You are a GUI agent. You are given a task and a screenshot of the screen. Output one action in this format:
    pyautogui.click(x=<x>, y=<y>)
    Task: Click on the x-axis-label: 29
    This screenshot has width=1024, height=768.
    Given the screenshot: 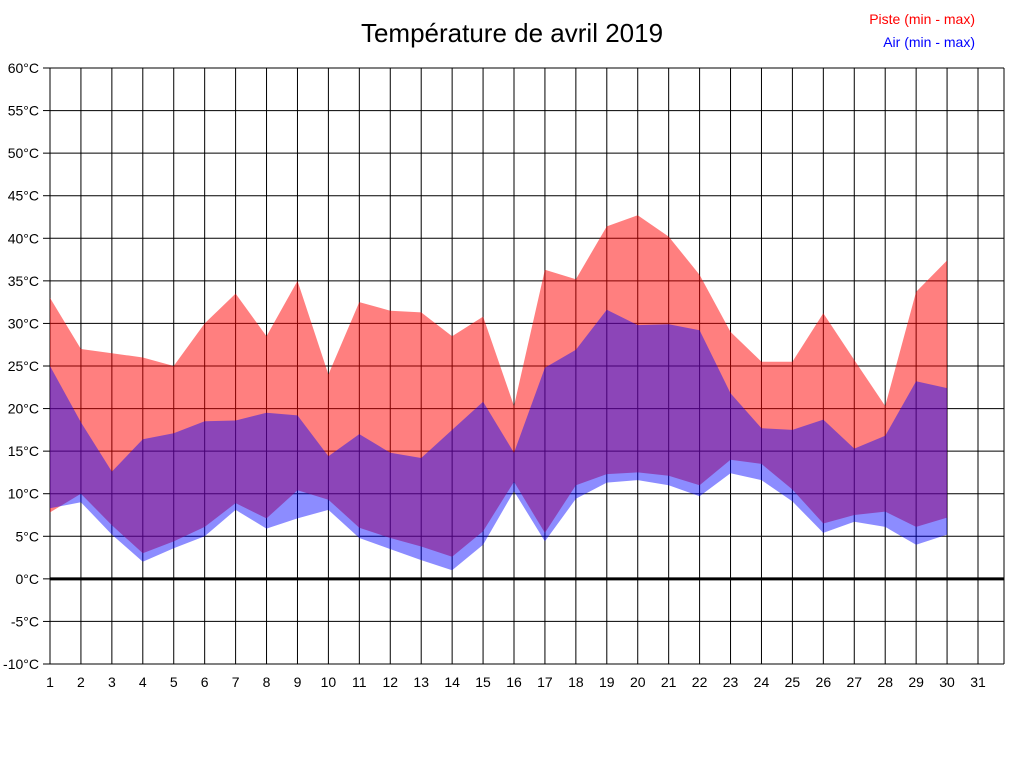 What is the action you would take?
    pyautogui.click(x=916, y=682)
    